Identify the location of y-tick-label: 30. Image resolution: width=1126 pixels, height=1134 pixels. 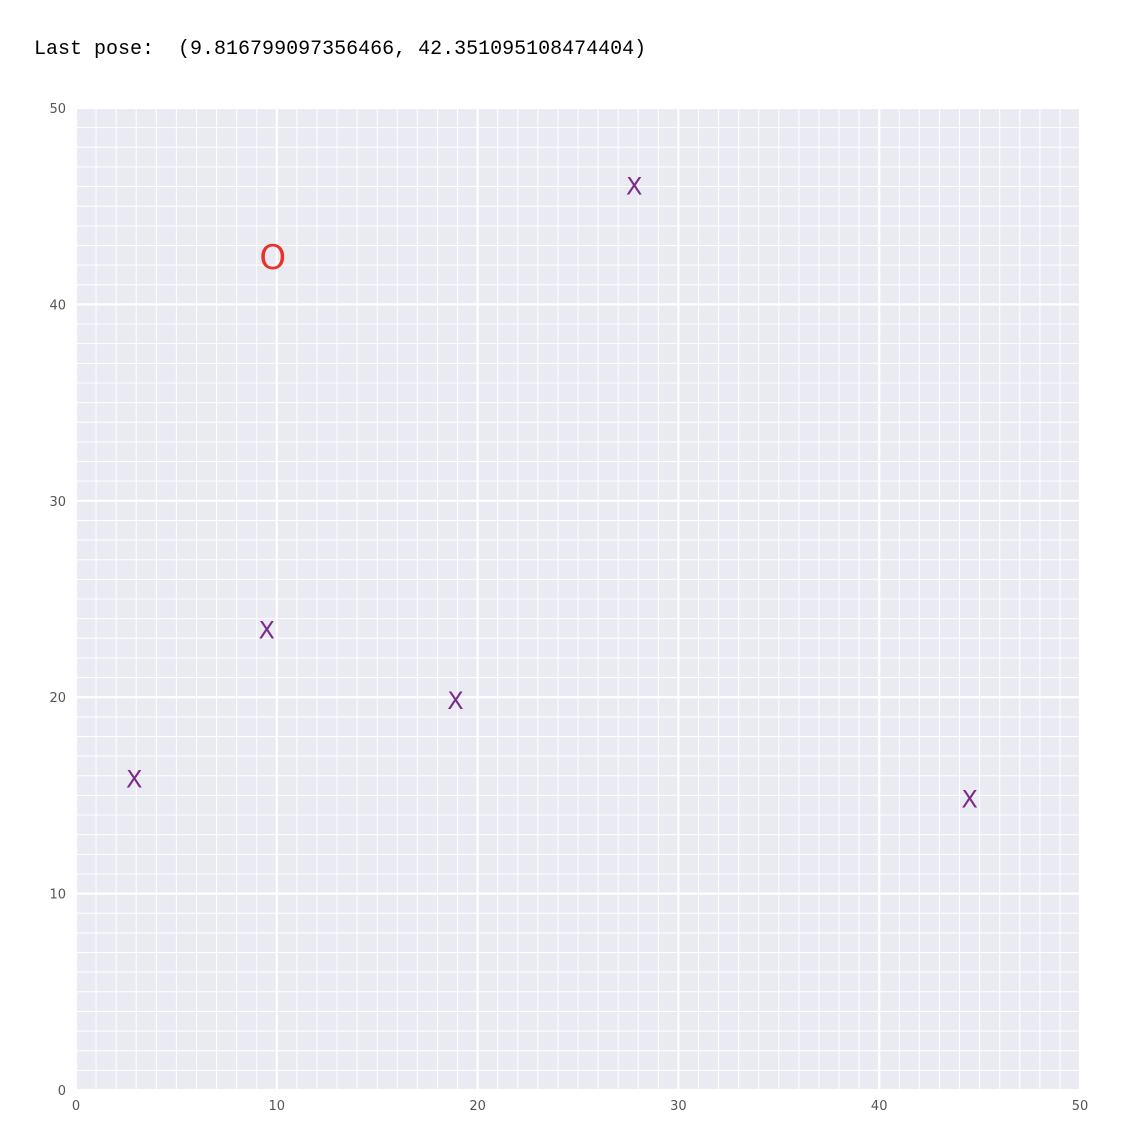
(57, 502).